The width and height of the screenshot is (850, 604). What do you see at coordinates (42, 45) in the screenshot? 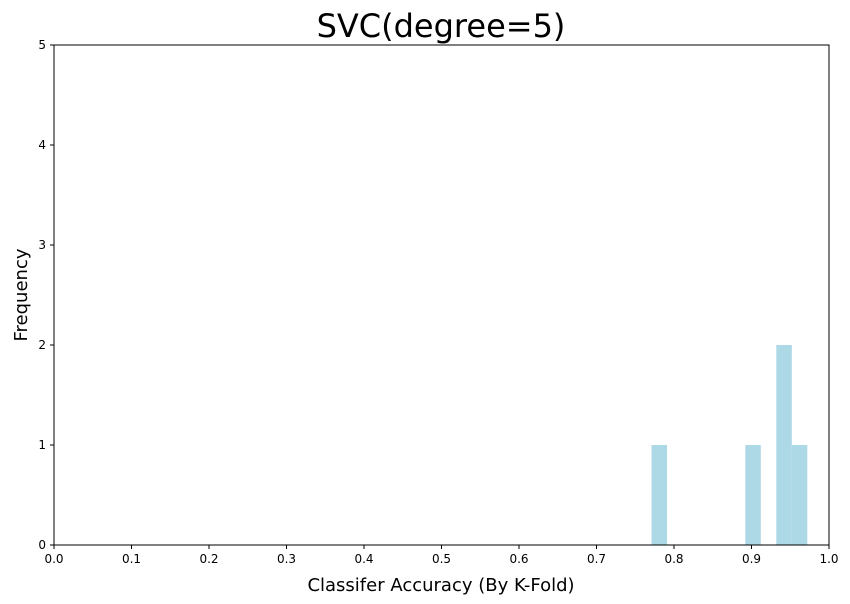
I see `y-tick-label: 5` at bounding box center [42, 45].